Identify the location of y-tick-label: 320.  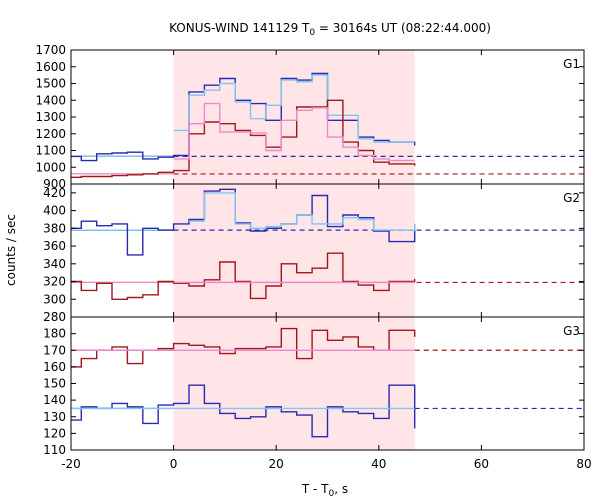
(54, 282).